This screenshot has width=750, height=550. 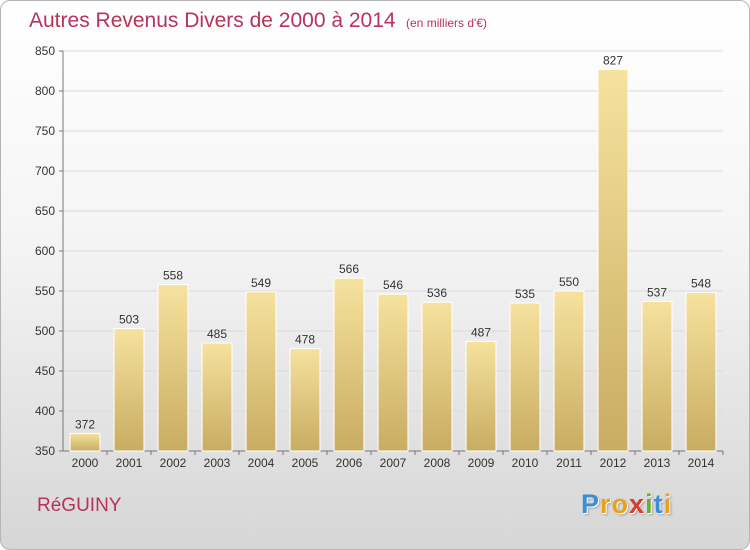 I want to click on x-tick-label: 2009, so click(x=481, y=463).